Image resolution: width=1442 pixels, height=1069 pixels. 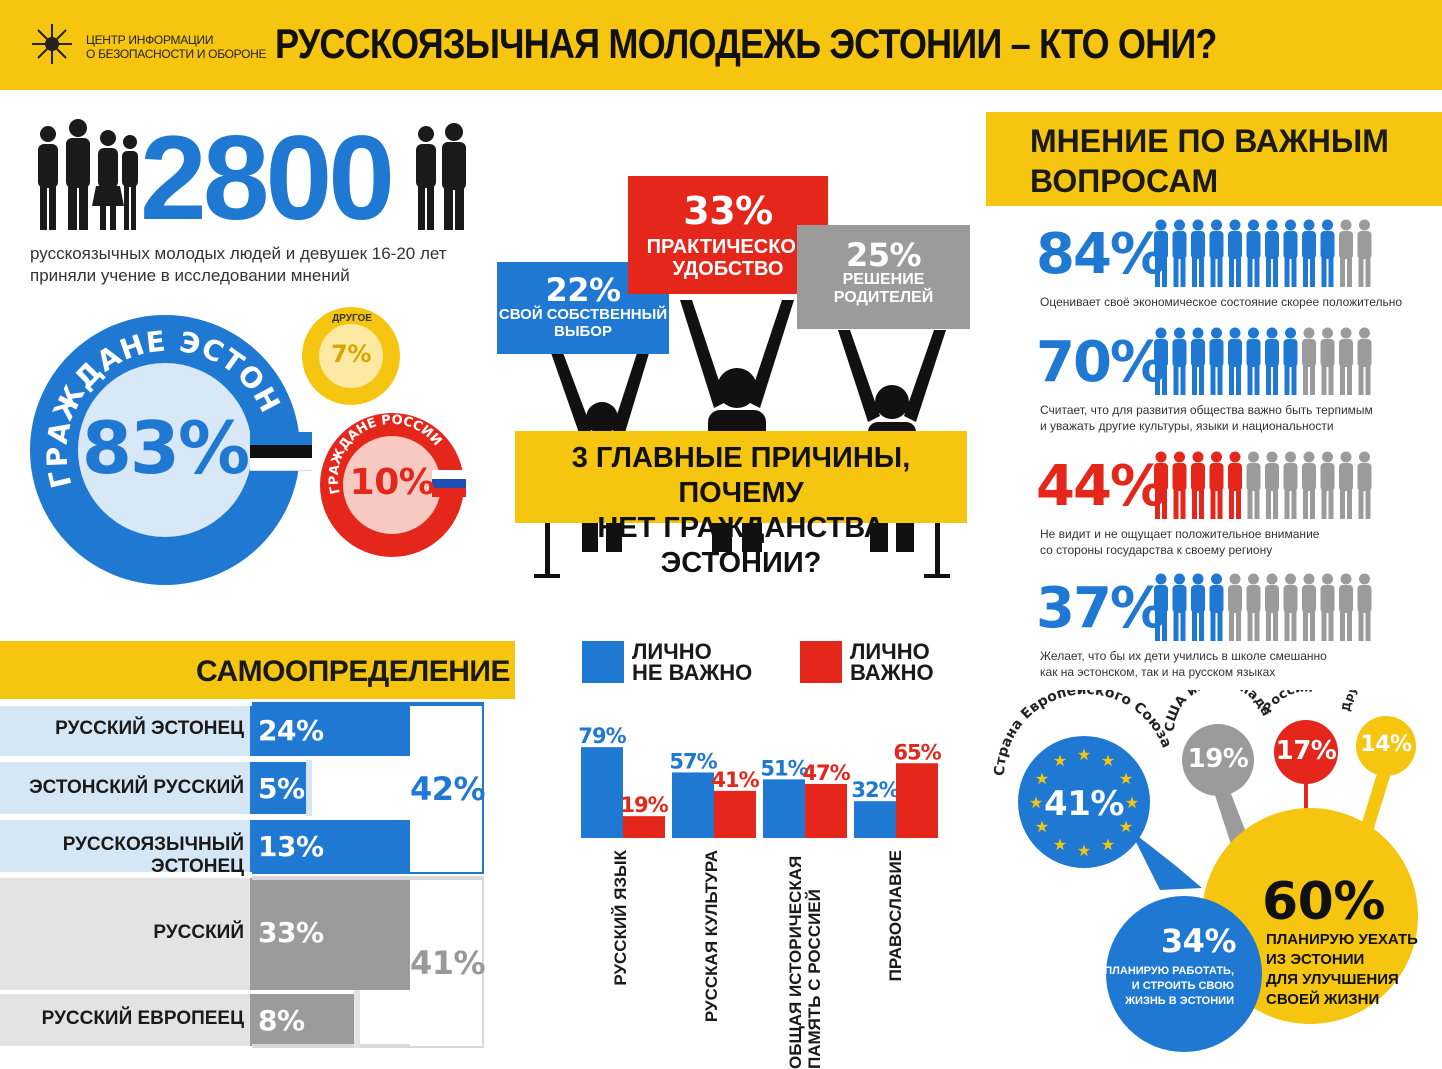 I want to click on russian-flag-stripe-red, so click(x=449, y=492).